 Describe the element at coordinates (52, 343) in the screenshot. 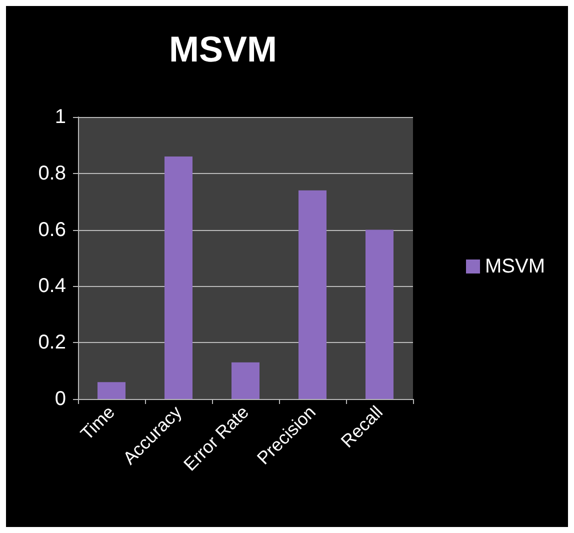

I see `y-tick-label: 0.2` at that location.